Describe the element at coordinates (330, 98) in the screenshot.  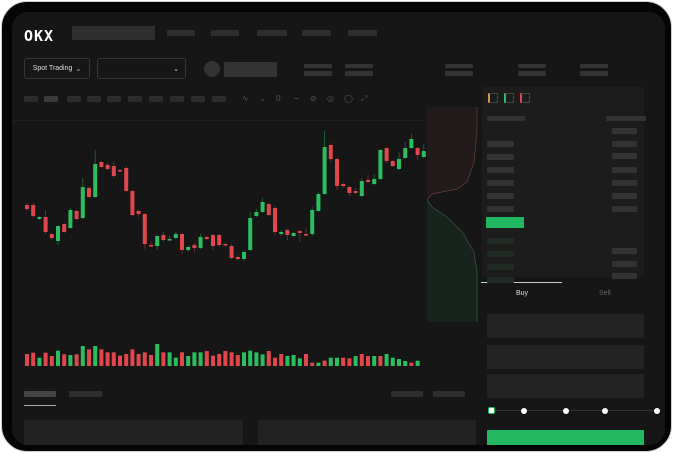
I see `target-icon: ◎` at that location.